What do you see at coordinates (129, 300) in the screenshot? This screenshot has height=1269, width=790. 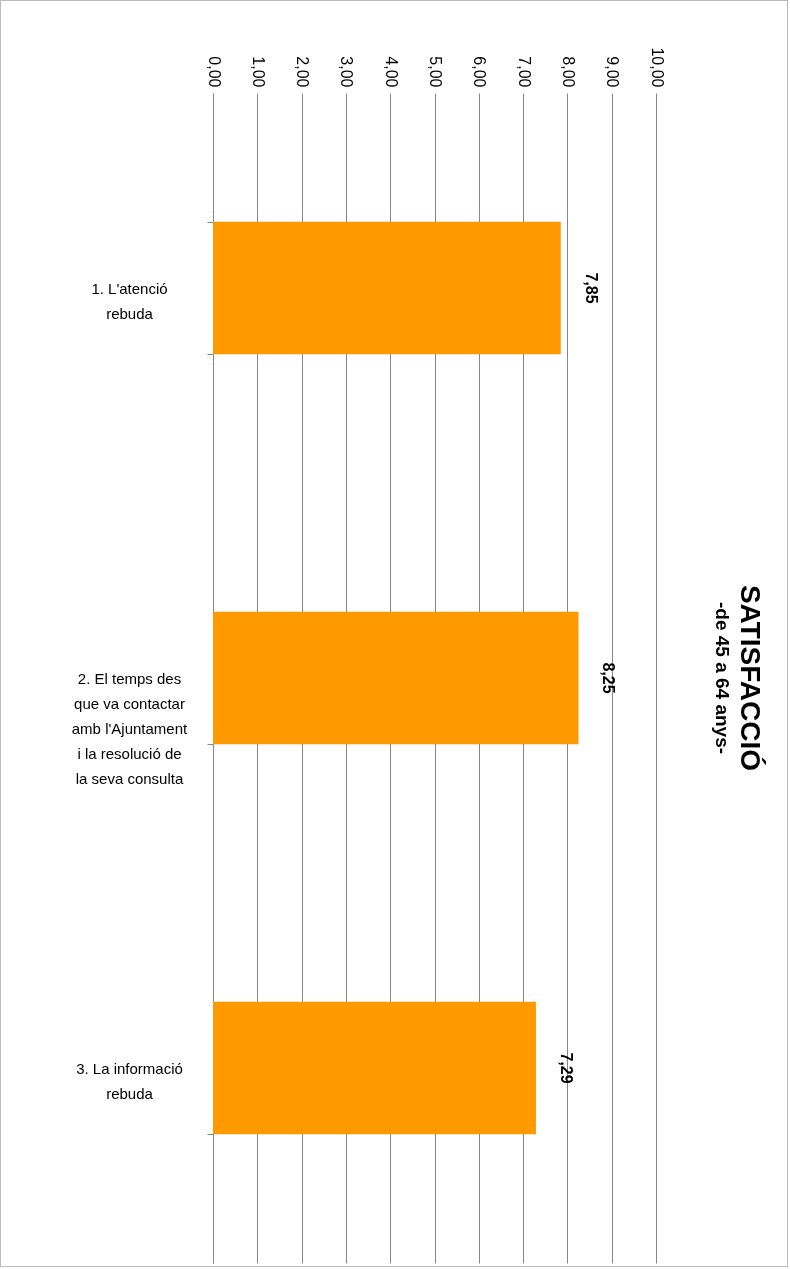 I see `y-tick-label: 1. L'atenció rebuda` at bounding box center [129, 300].